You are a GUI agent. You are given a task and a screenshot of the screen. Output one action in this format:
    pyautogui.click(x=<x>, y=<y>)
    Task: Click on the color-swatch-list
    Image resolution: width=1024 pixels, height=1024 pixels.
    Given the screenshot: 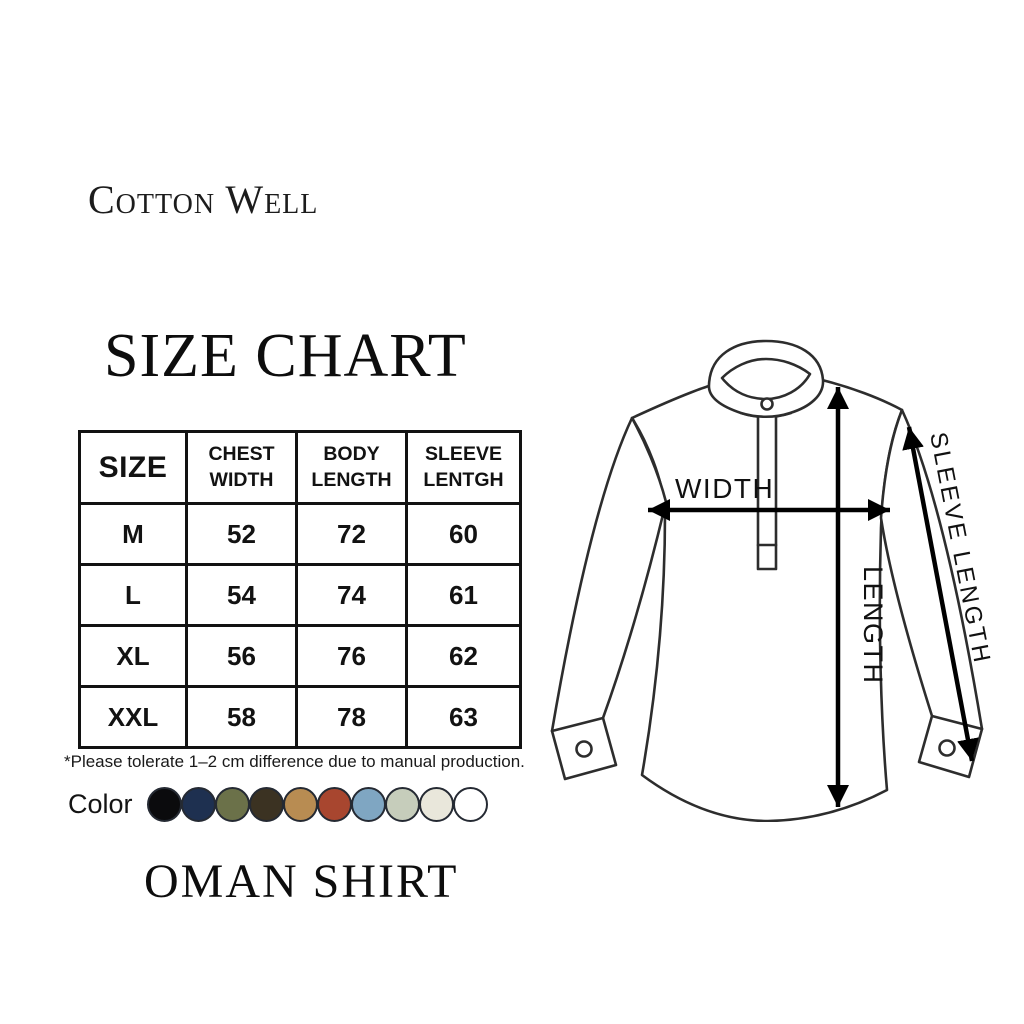 What is the action you would take?
    pyautogui.click(x=317, y=804)
    